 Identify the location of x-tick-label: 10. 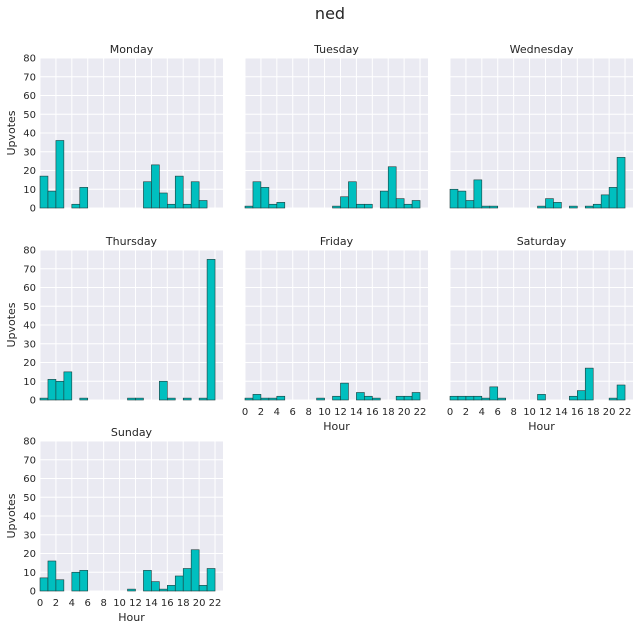
(529, 412).